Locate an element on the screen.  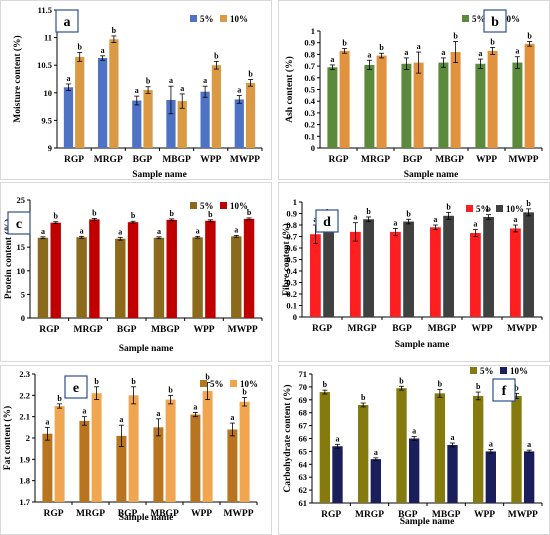
y-tick-label: 11 is located at coordinates (48, 38).